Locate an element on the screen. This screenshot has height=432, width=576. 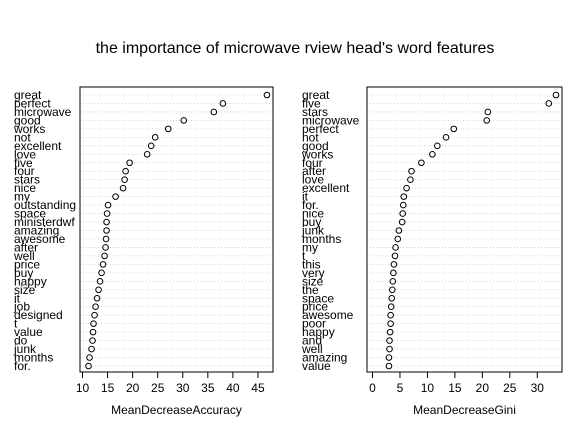
acc-tick-label: 30 is located at coordinates (183, 388).